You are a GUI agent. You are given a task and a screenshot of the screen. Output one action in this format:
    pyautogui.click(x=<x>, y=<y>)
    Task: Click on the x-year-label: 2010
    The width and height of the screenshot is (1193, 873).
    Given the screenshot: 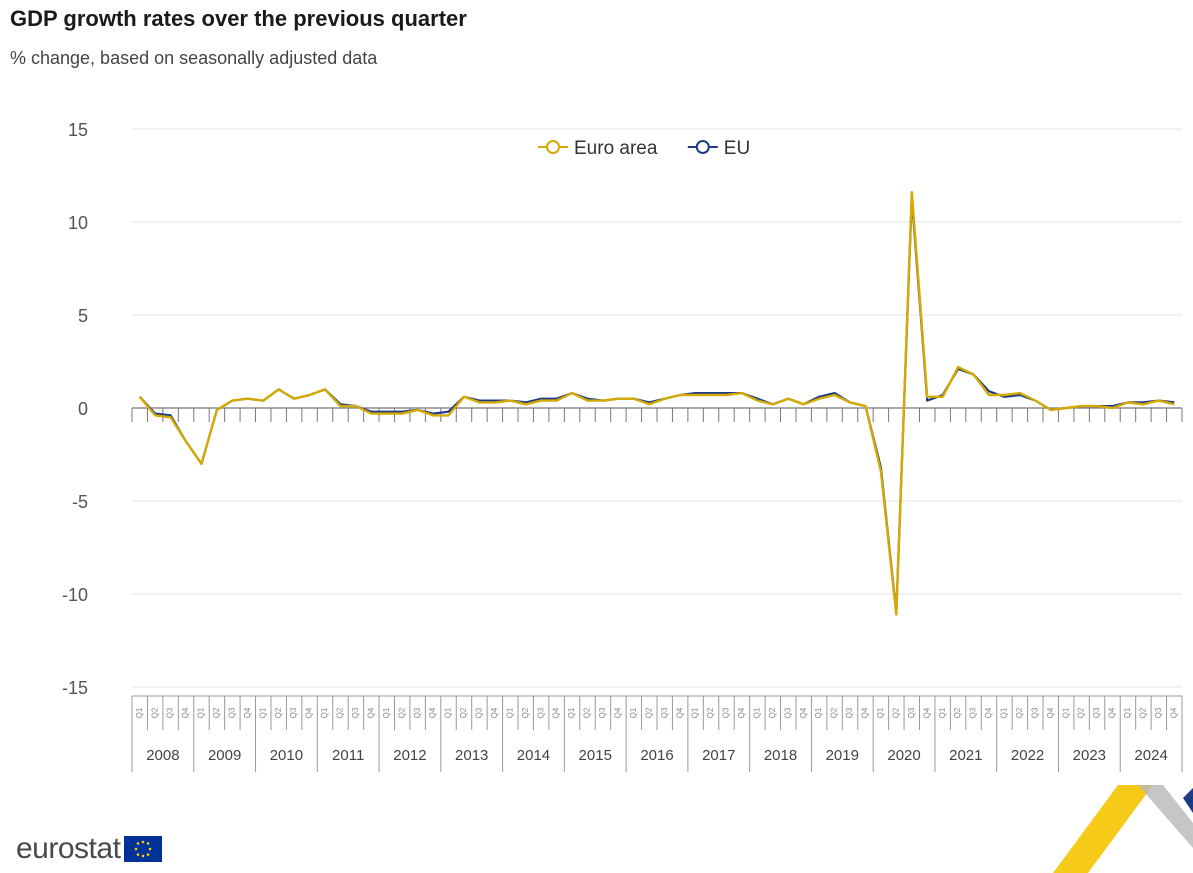 What is the action you would take?
    pyautogui.click(x=286, y=755)
    